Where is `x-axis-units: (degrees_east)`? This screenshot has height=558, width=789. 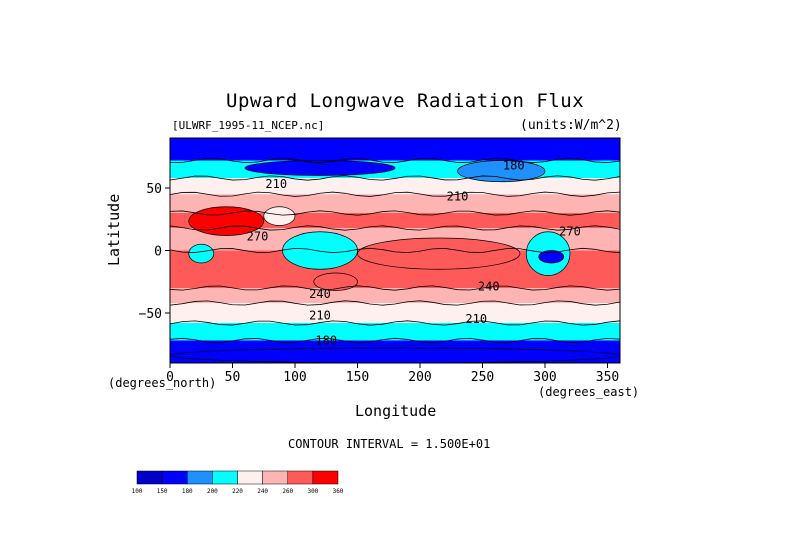
x-axis-units: (degrees_east) is located at coordinates (589, 392).